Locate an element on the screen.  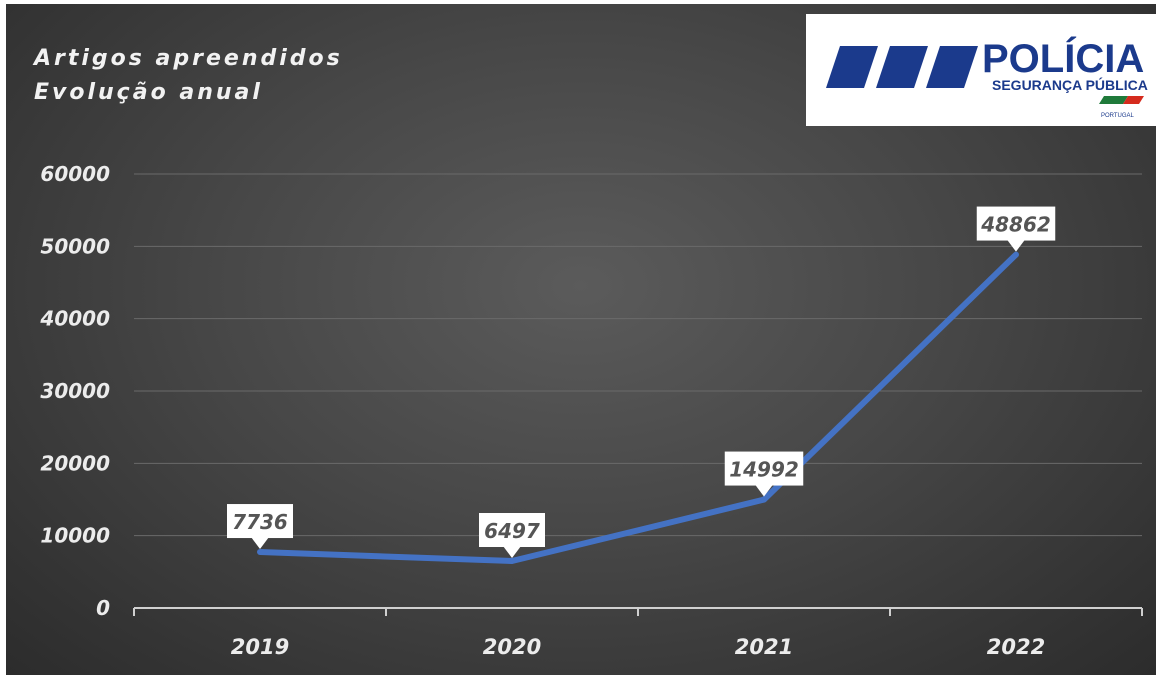
y-tick-label: 40000 is located at coordinates (74, 319).